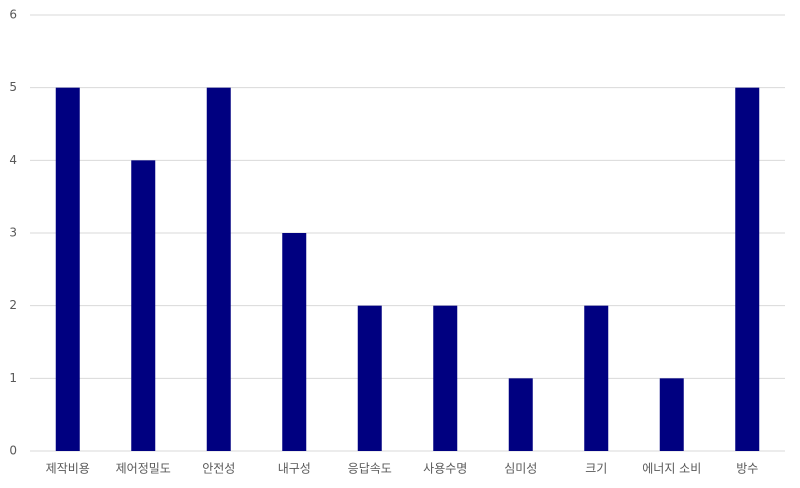  What do you see at coordinates (596, 469) in the screenshot?
I see `x-tick-label: 크기` at bounding box center [596, 469].